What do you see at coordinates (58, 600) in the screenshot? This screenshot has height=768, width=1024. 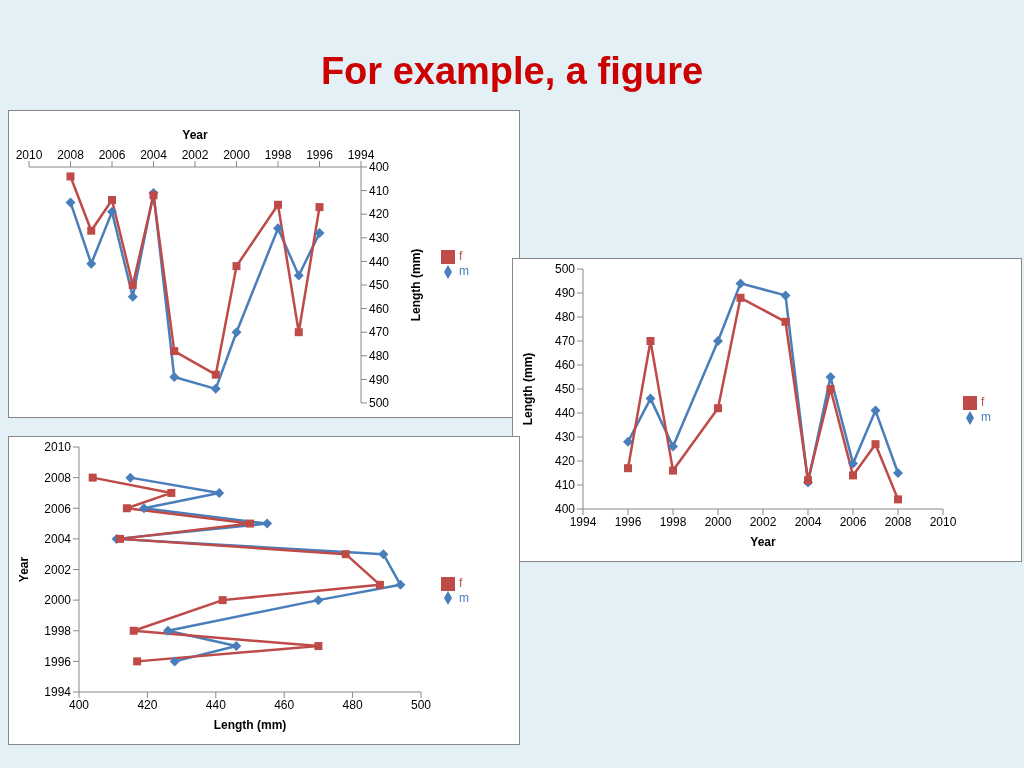 I see `y-tick-label: 2000` at bounding box center [58, 600].